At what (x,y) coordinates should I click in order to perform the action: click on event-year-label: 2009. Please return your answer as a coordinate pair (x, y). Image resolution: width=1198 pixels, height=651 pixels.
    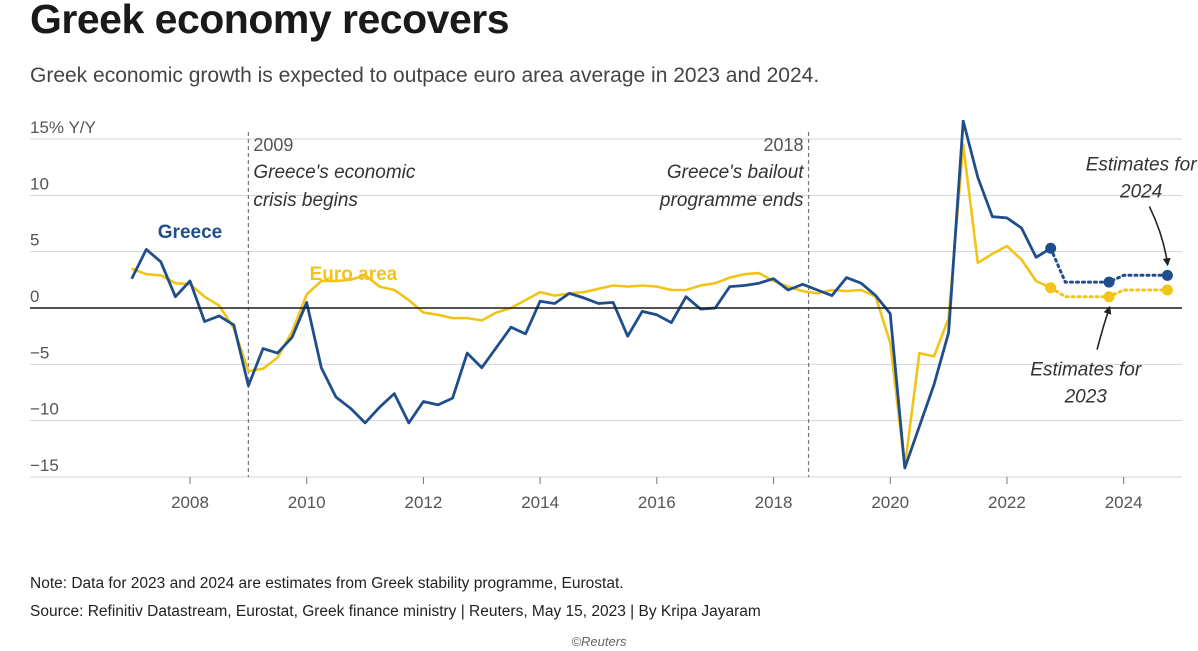
    Looking at the image, I should click on (273, 145).